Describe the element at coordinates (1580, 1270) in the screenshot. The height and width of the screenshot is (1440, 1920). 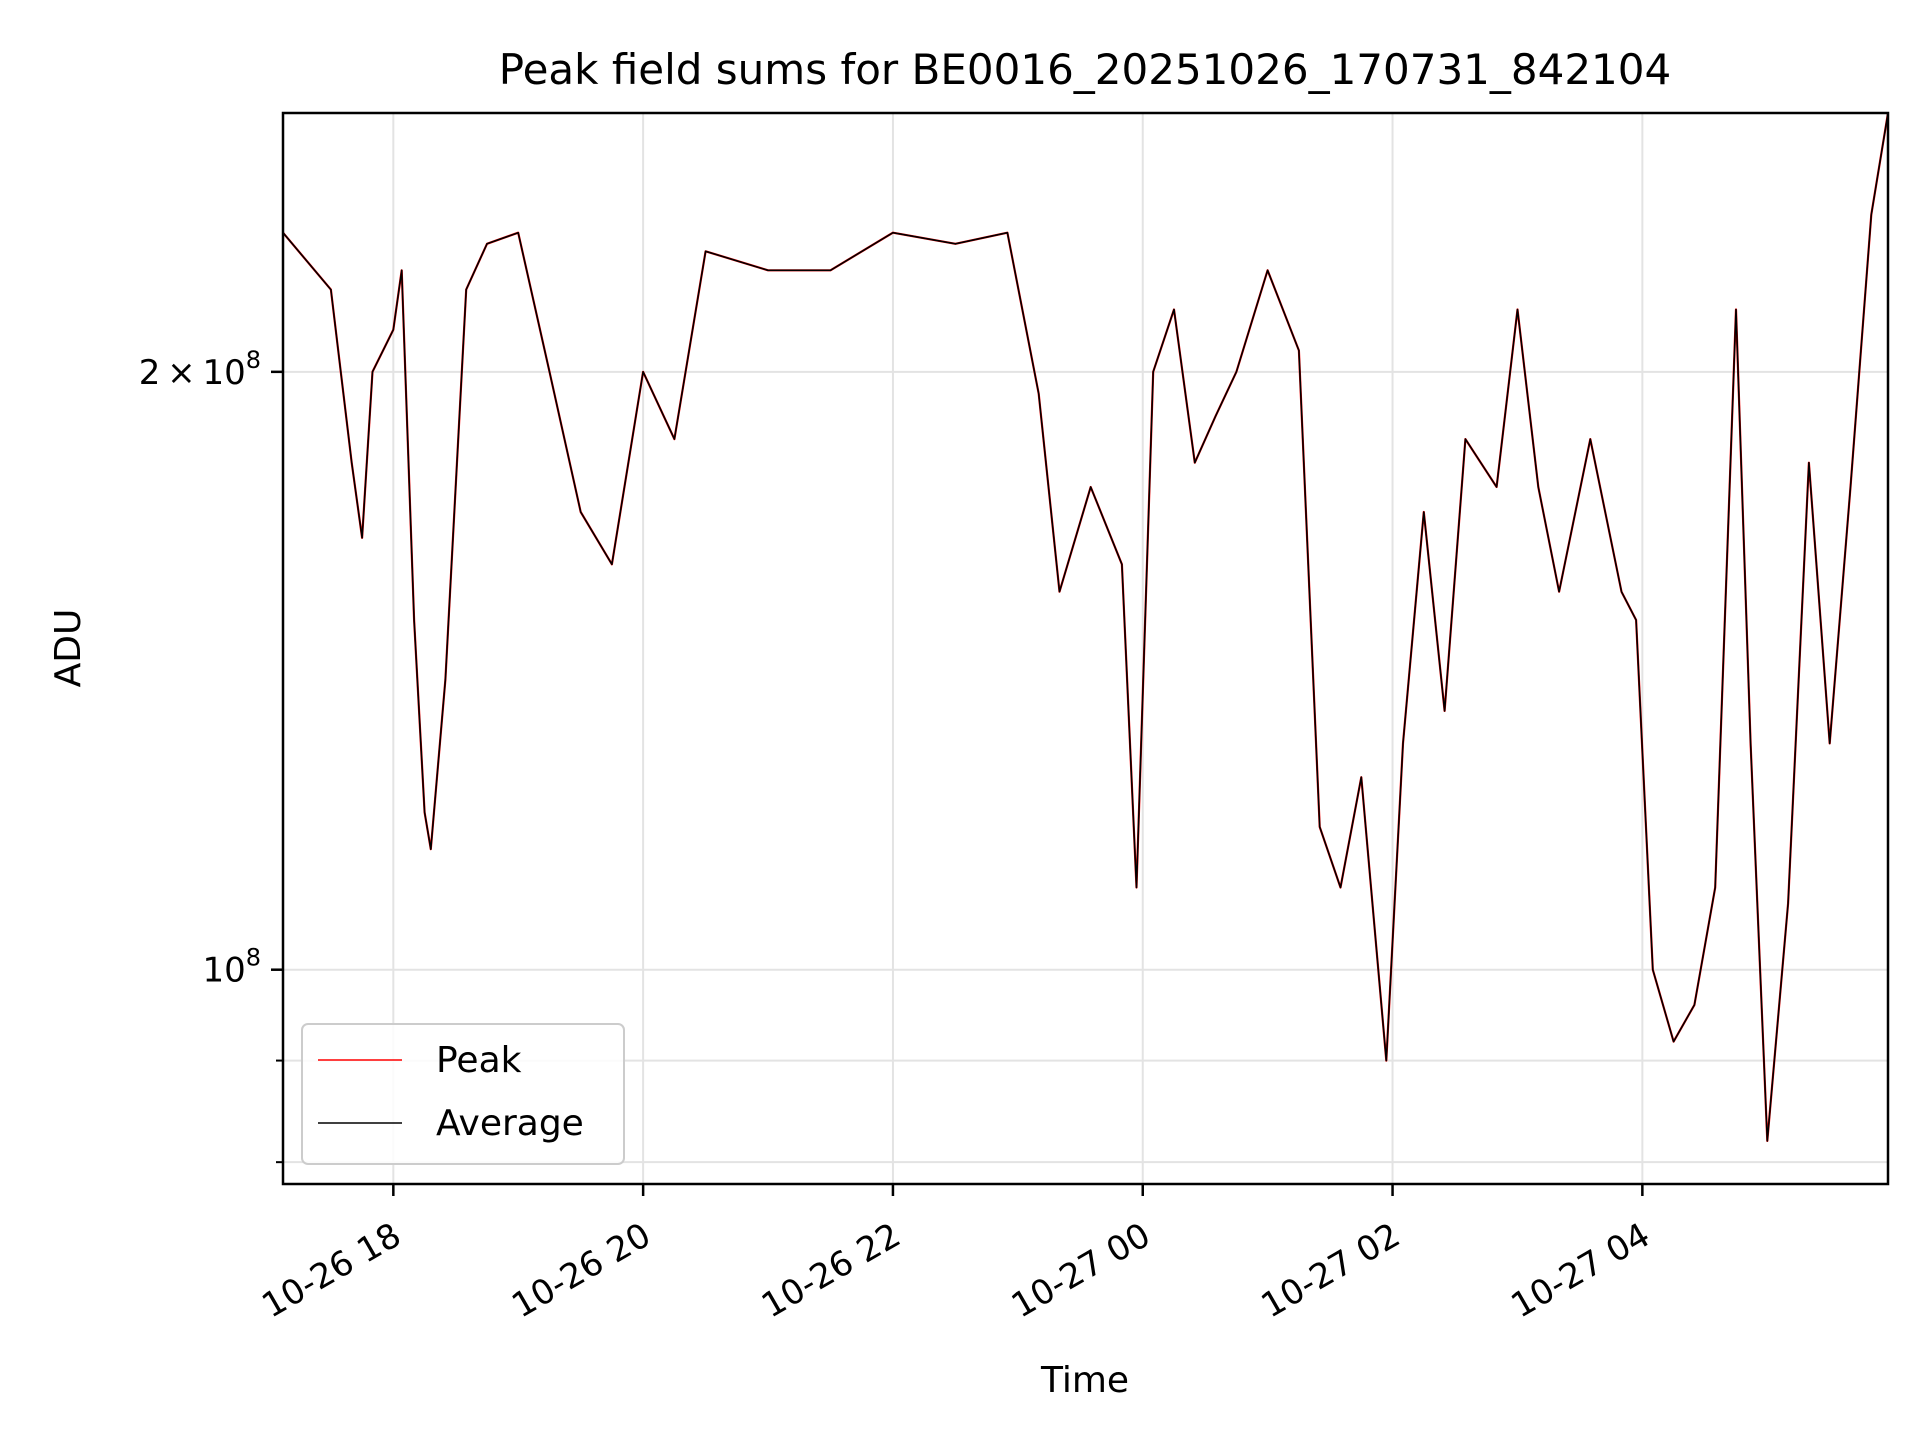
I see `x-tick-label: 10-27 04` at that location.